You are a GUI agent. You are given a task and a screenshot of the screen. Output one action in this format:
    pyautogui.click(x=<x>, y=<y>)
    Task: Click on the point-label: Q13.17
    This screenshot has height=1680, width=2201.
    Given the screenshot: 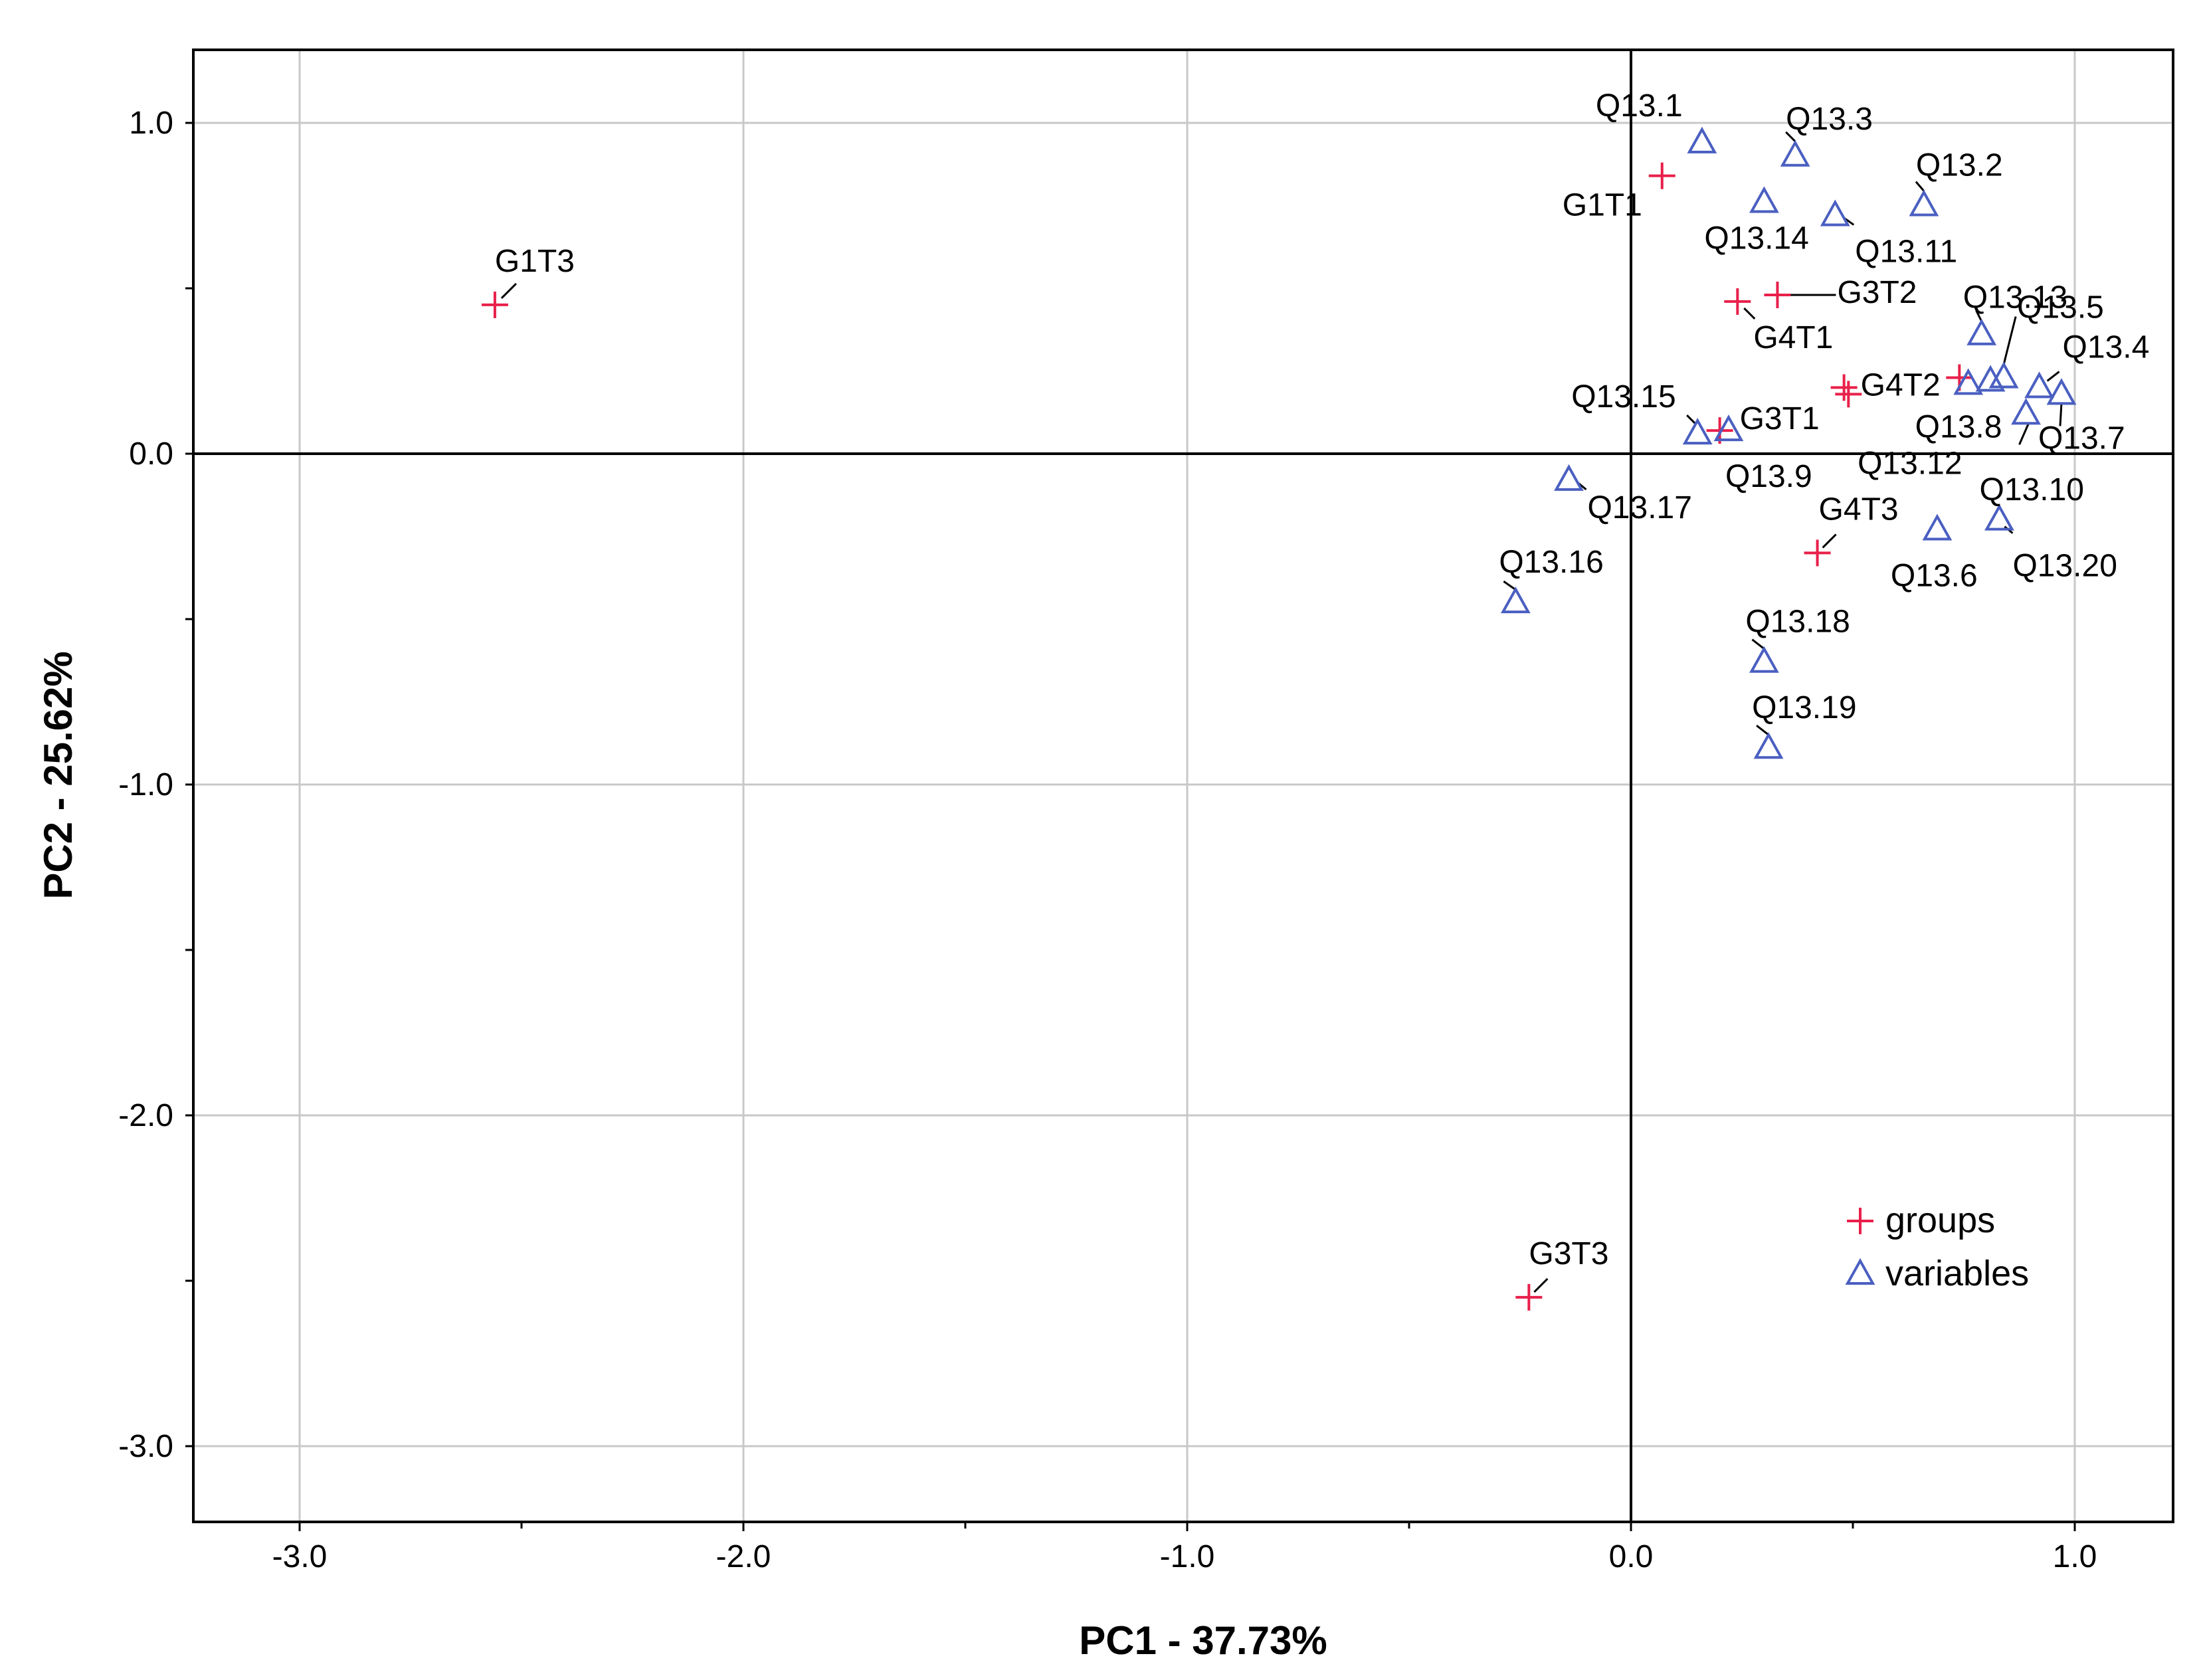 What is the action you would take?
    pyautogui.click(x=1639, y=507)
    